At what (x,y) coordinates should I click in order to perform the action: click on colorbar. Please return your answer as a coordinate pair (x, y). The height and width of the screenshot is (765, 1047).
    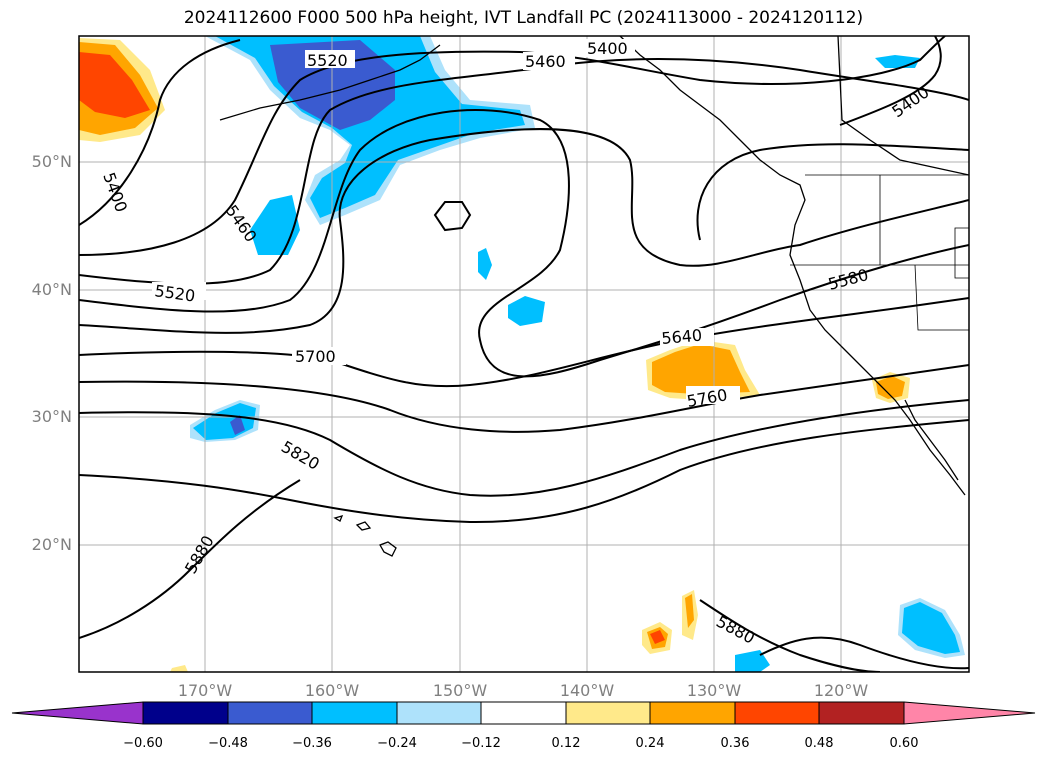
    Looking at the image, I should click on (523, 713).